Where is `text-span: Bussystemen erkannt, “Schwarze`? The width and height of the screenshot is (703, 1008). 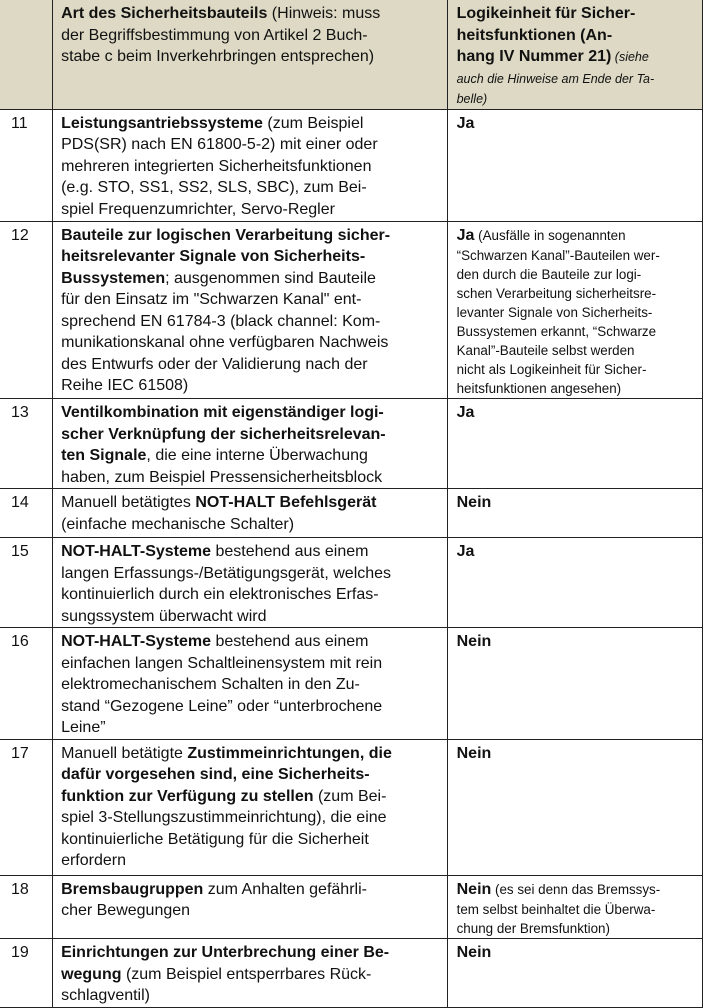
text-span: Bussystemen erkannt, “Schwarze is located at coordinates (556, 331).